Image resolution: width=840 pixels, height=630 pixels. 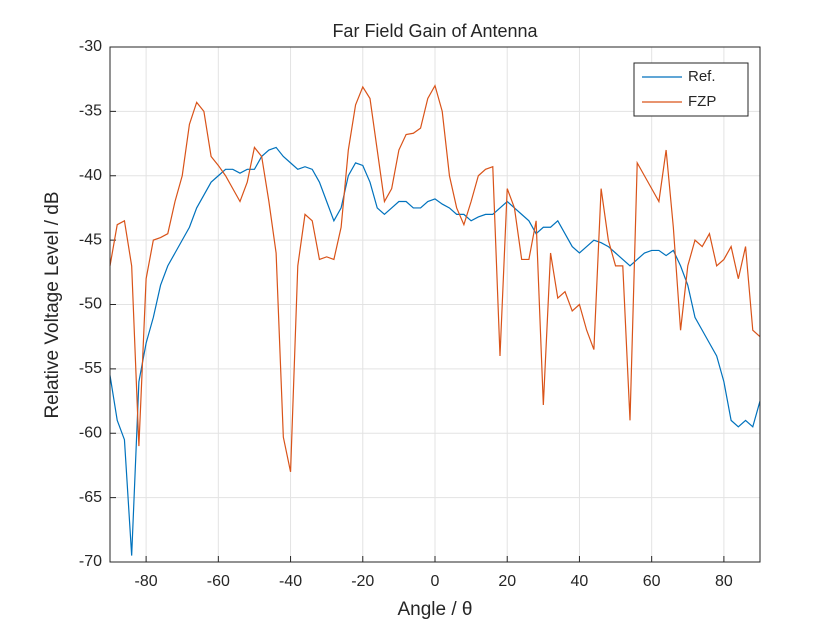 I want to click on y-tick-label: -65, so click(x=90, y=497).